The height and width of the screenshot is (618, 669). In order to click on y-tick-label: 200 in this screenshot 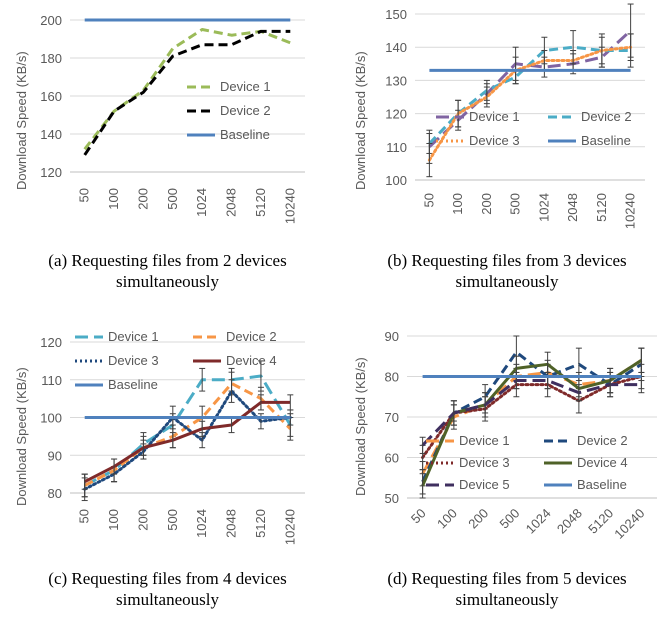, I will do `click(51, 20)`.